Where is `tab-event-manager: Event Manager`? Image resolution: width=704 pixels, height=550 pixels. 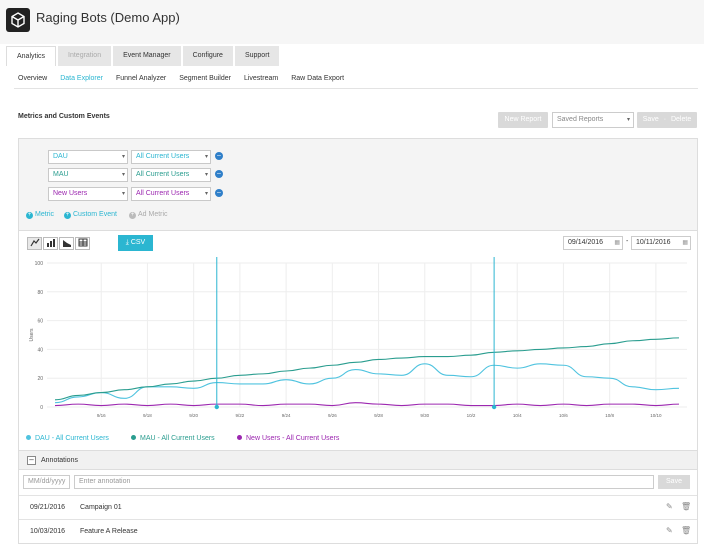
tab-event-manager: Event Manager is located at coordinates (147, 56).